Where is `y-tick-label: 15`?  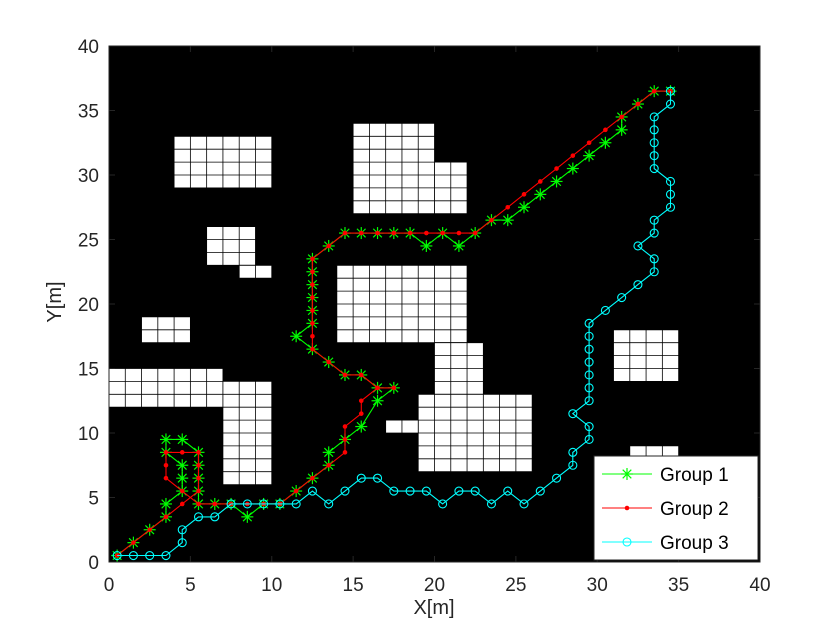 y-tick-label: 15 is located at coordinates (88, 370).